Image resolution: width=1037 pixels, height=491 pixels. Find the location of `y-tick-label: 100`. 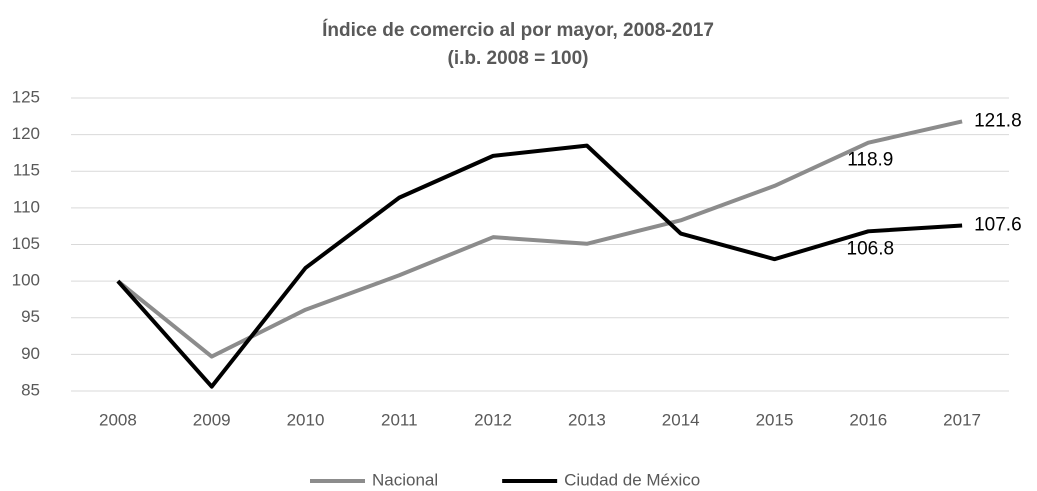

y-tick-label: 100 is located at coordinates (26, 280).